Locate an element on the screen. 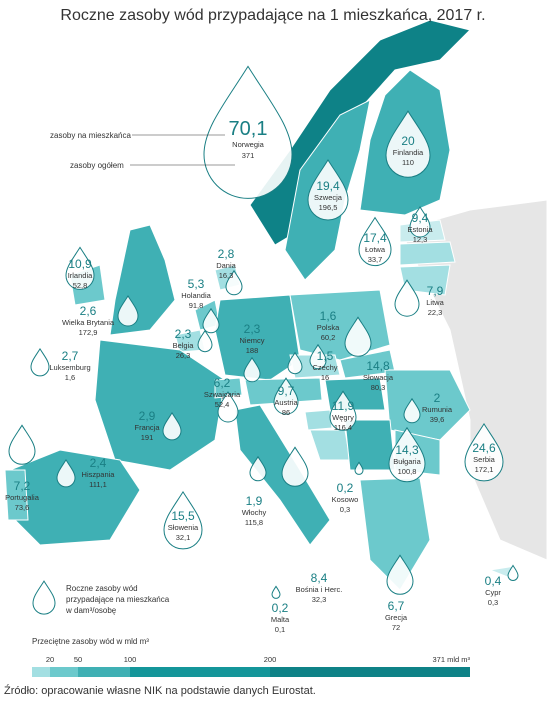  total: 60,2 is located at coordinates (328, 337).